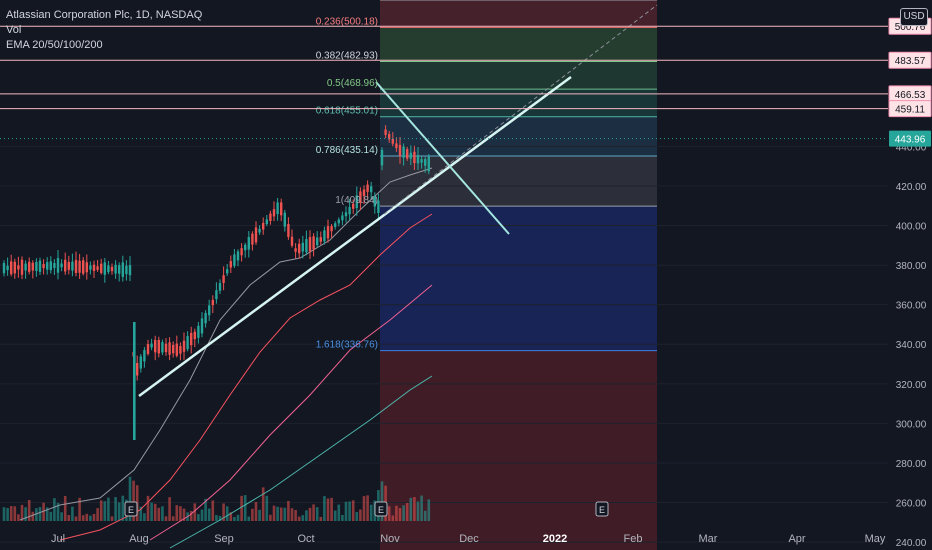 The height and width of the screenshot is (550, 932). What do you see at coordinates (910, 110) in the screenshot?
I see `price-marker-label: 459.11` at bounding box center [910, 110].